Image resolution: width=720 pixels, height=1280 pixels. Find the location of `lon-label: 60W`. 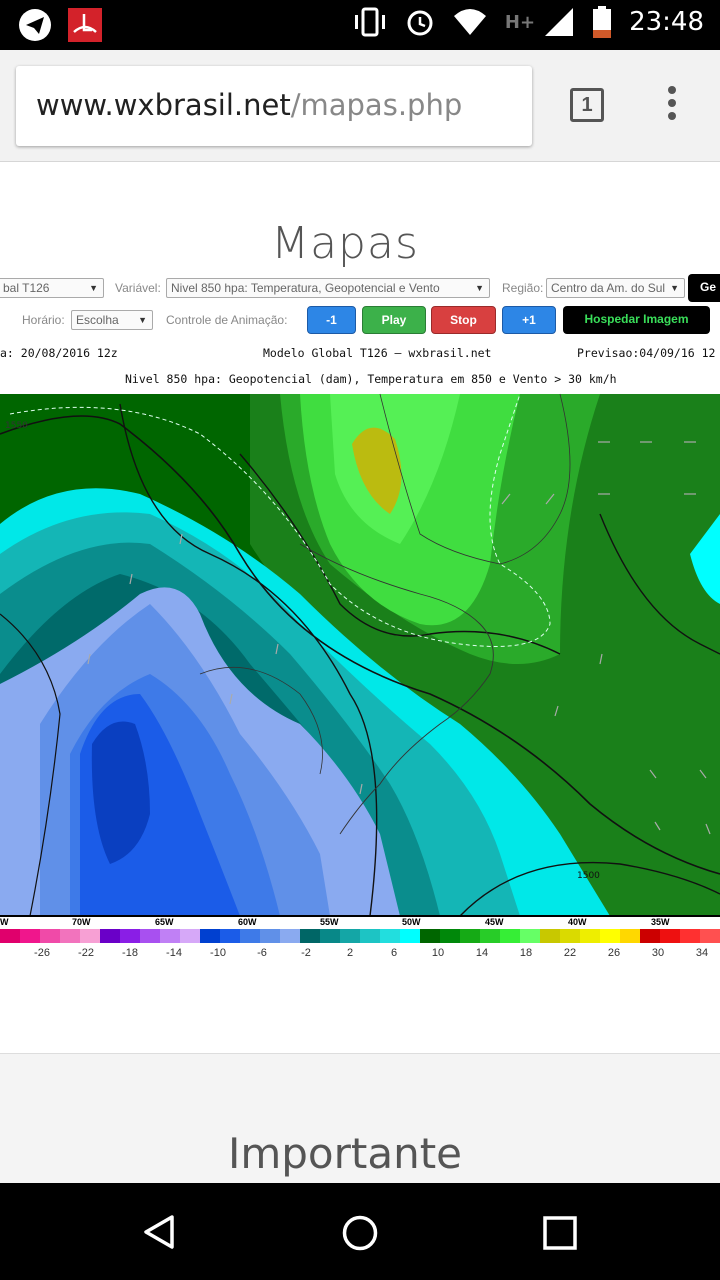

lon-label: 60W is located at coordinates (247, 922).